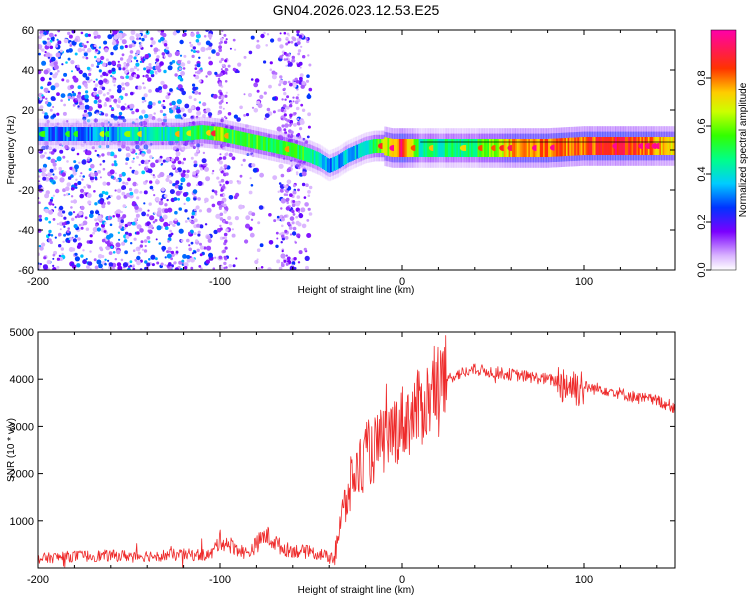 The width and height of the screenshot is (750, 600). What do you see at coordinates (402, 282) in the screenshot?
I see `x-tick-label: 0` at bounding box center [402, 282].